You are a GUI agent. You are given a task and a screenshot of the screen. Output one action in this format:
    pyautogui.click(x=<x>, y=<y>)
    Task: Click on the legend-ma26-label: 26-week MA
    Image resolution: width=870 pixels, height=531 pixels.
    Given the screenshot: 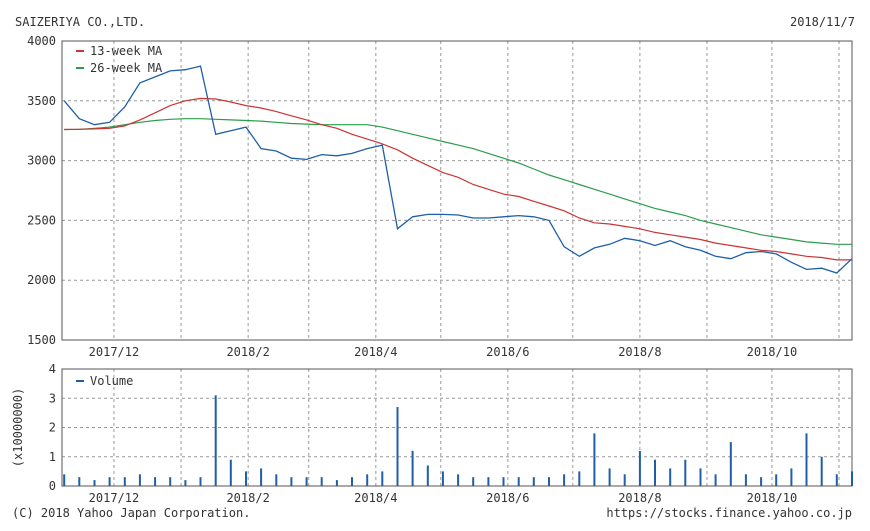 What is the action you would take?
    pyautogui.click(x=126, y=68)
    